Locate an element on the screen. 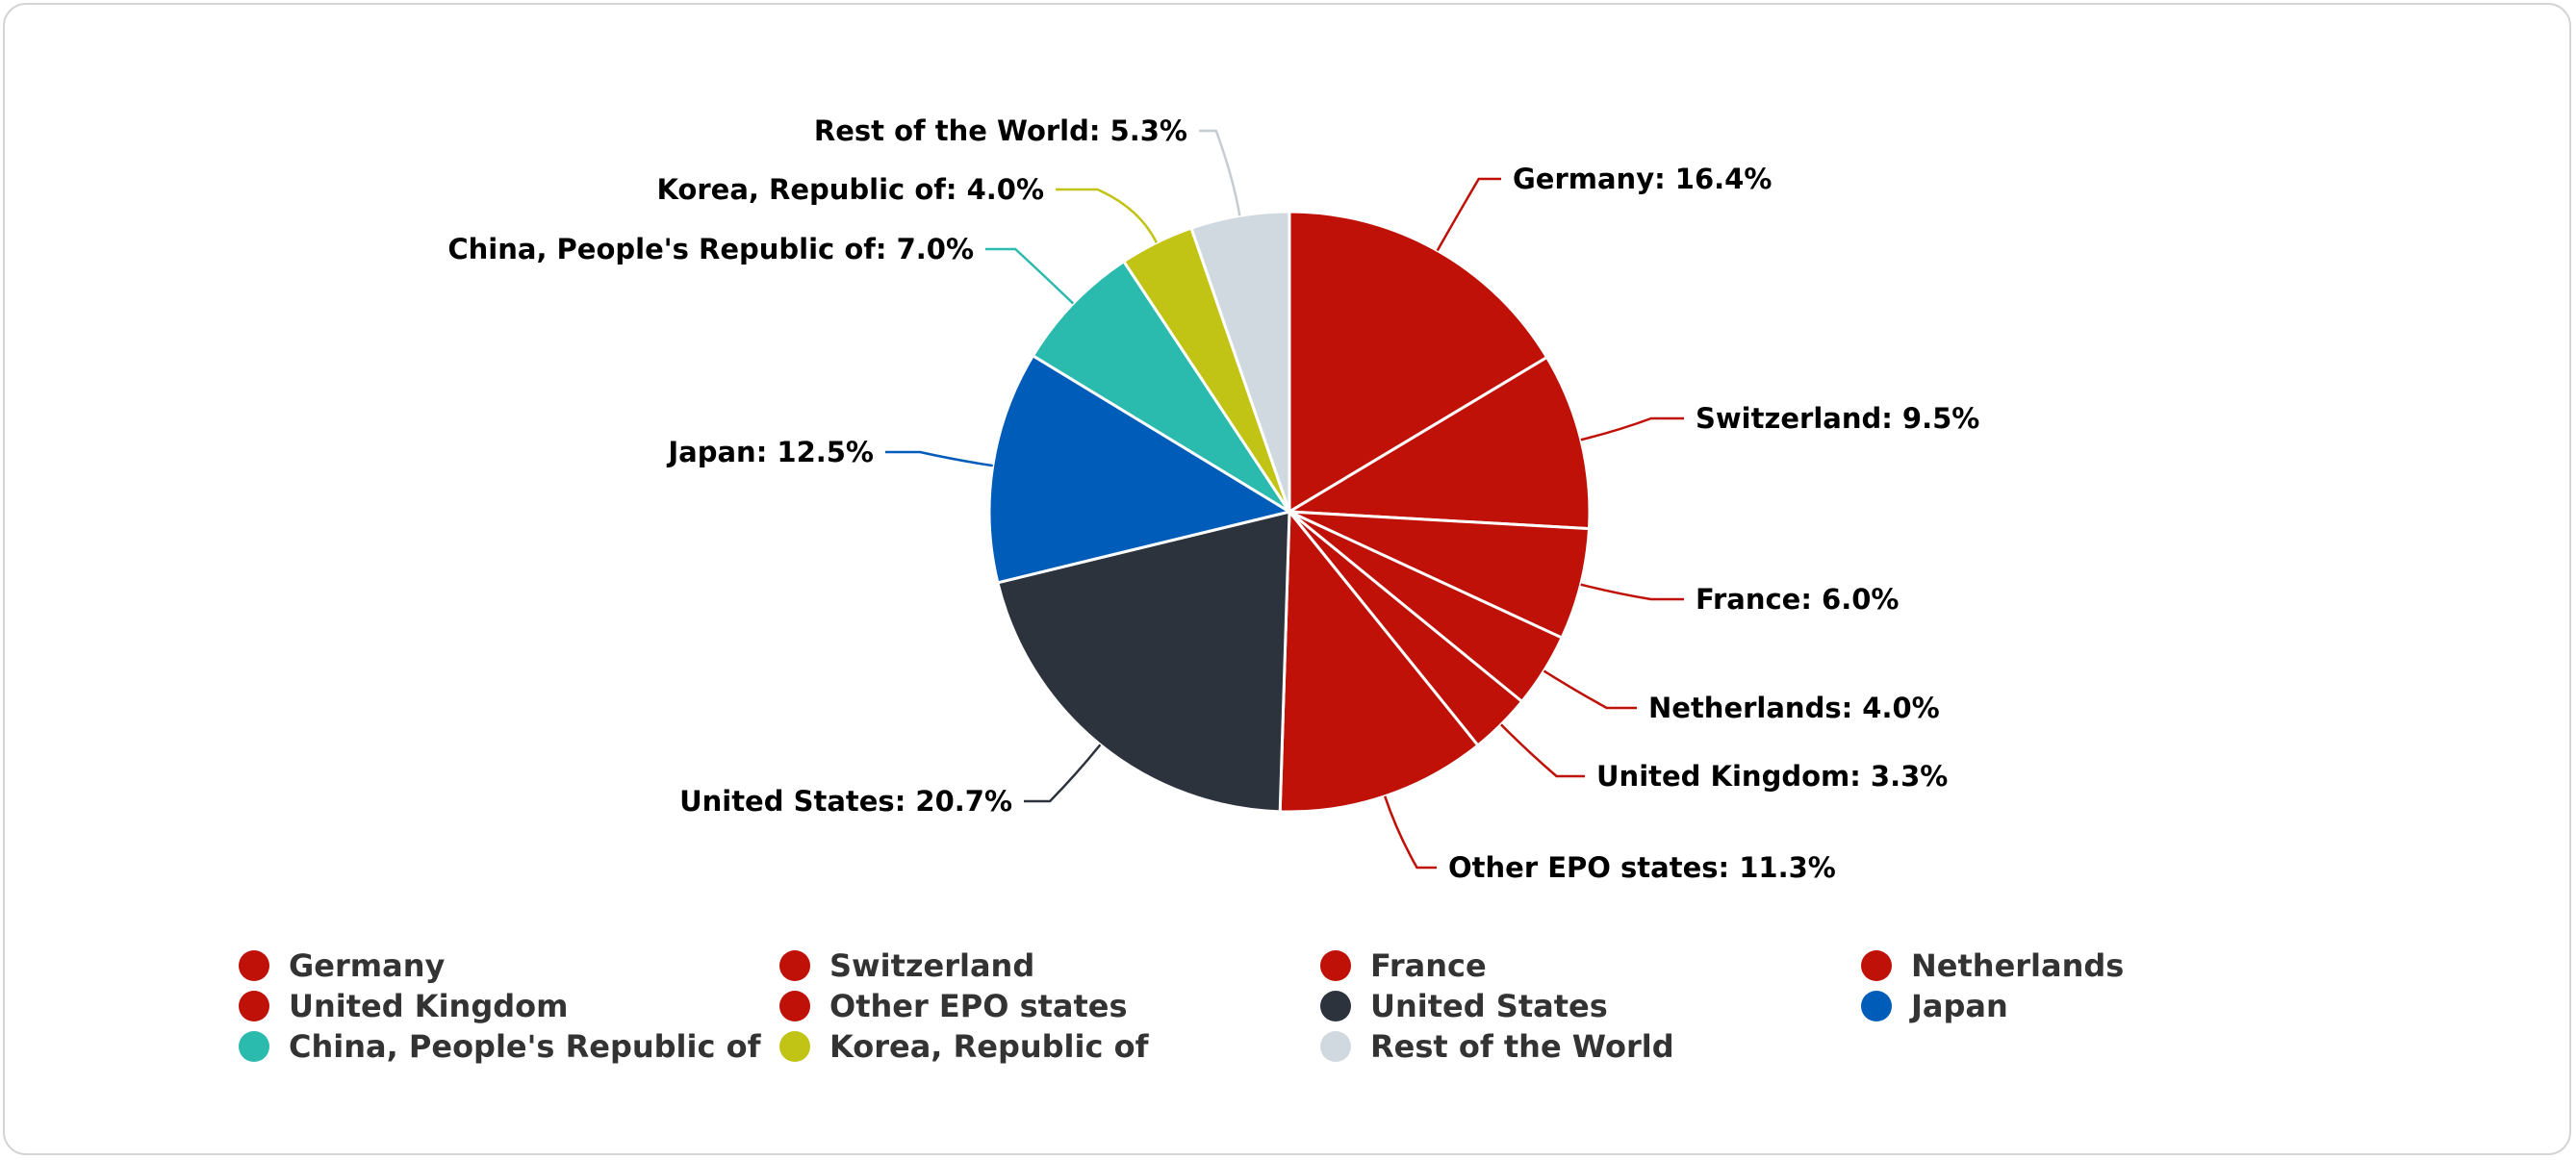 The image size is (2576, 1160). data-label: Germany: 16.4% is located at coordinates (1642, 179).